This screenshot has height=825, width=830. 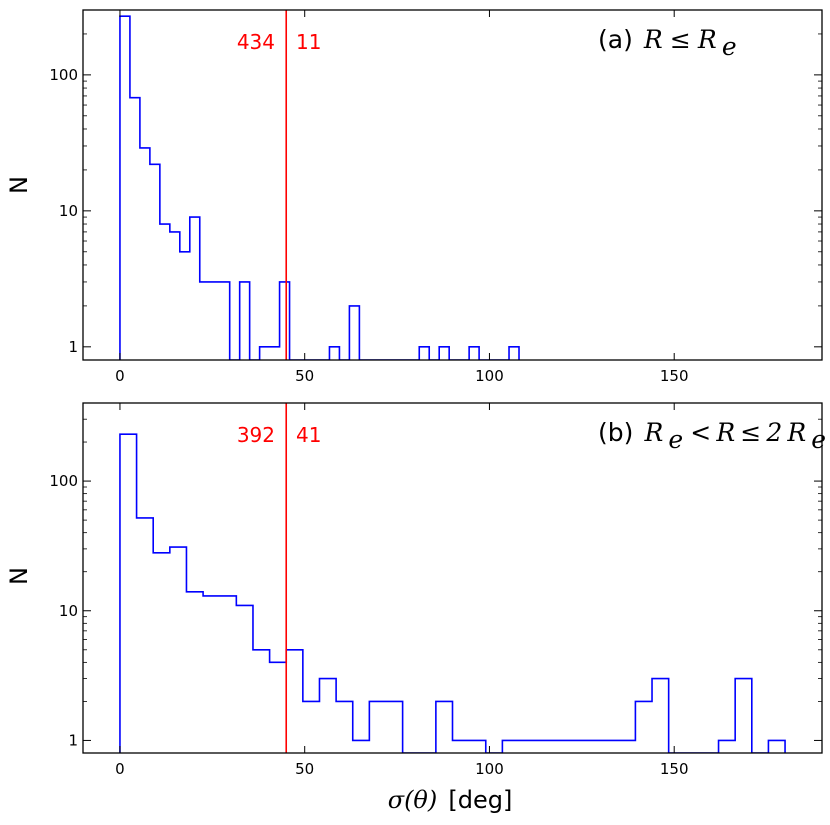 I want to click on panel-b-xtick-label: 100, so click(x=489, y=769).